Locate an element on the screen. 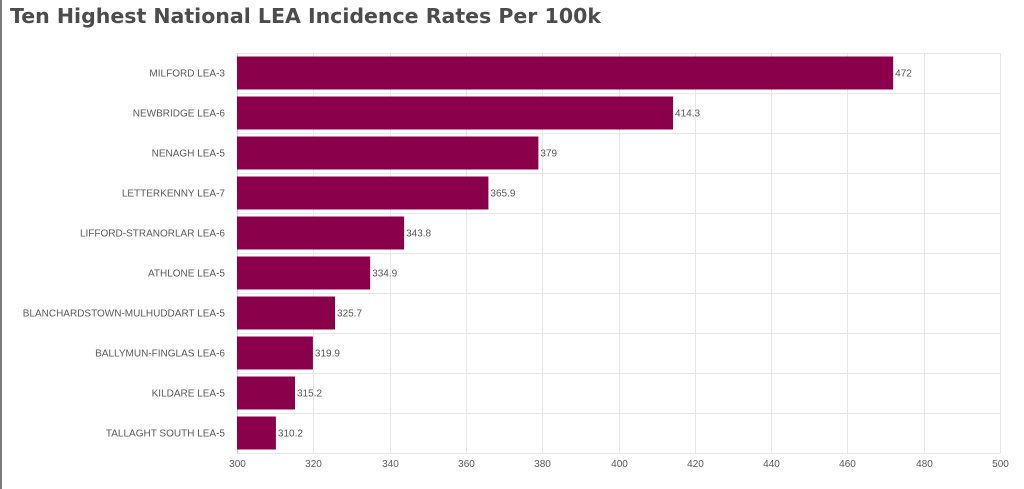 Image resolution: width=1024 pixels, height=489 pixels. category-label: LIFFORD-STRANORLAR LEA-6 is located at coordinates (152, 234).